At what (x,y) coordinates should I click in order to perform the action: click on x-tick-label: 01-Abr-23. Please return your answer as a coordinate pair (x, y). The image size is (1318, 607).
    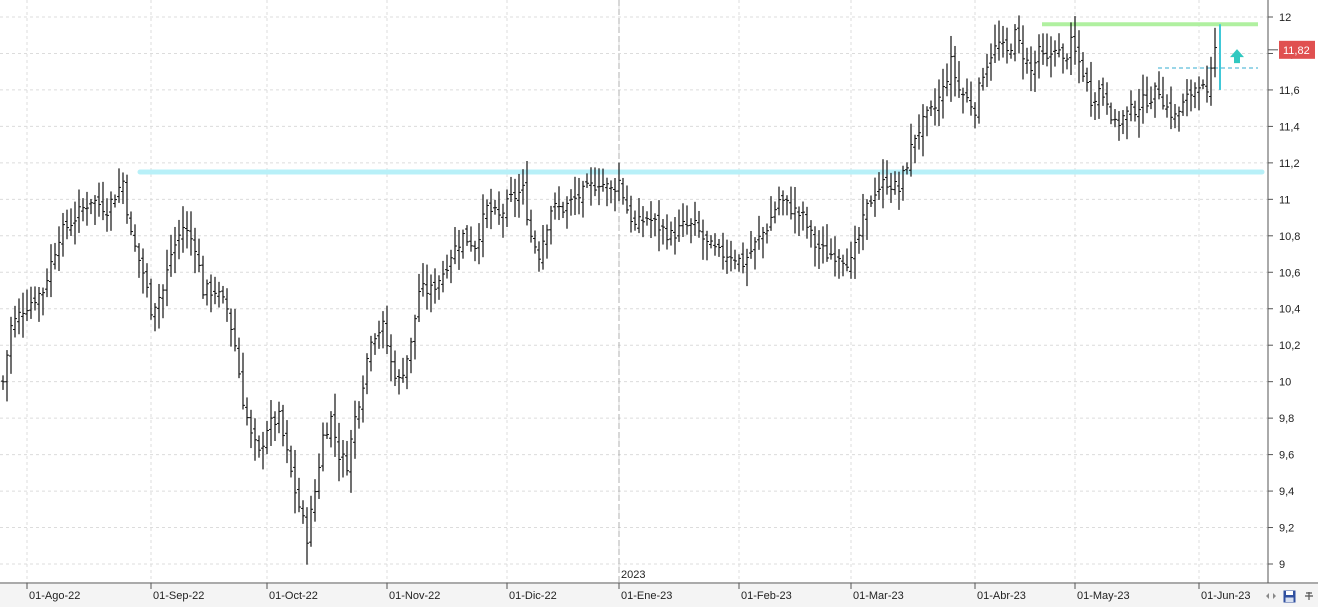
    Looking at the image, I should click on (1001, 596).